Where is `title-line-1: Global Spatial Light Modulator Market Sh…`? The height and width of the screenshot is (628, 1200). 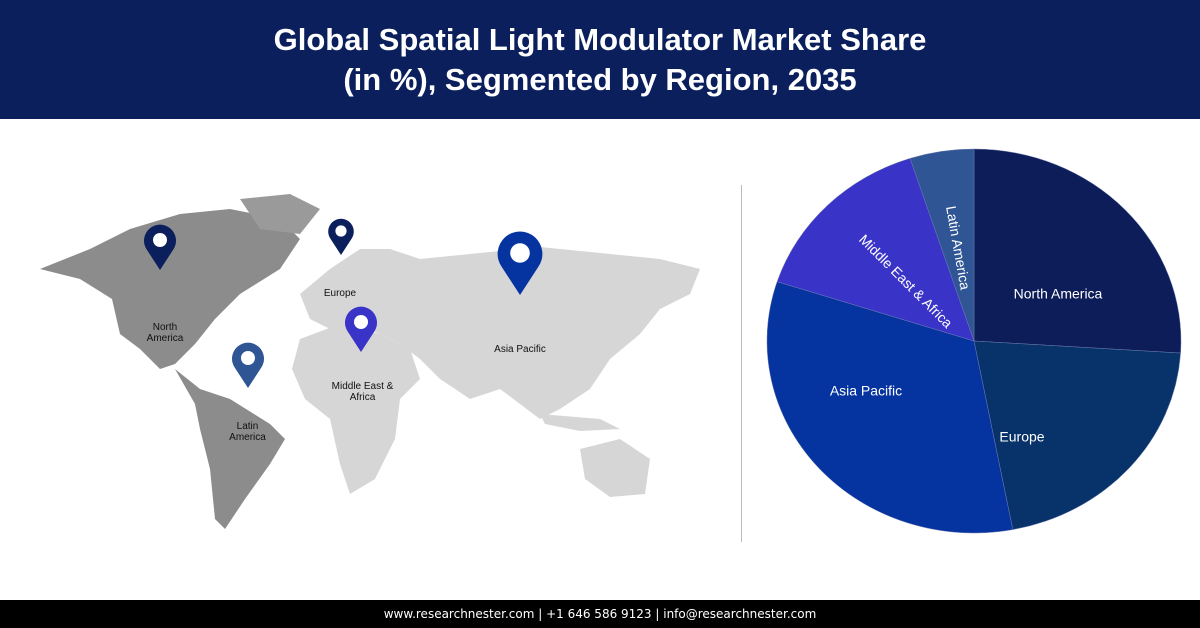 title-line-1: Global Spatial Light Modulator Market Sh… is located at coordinates (600, 39).